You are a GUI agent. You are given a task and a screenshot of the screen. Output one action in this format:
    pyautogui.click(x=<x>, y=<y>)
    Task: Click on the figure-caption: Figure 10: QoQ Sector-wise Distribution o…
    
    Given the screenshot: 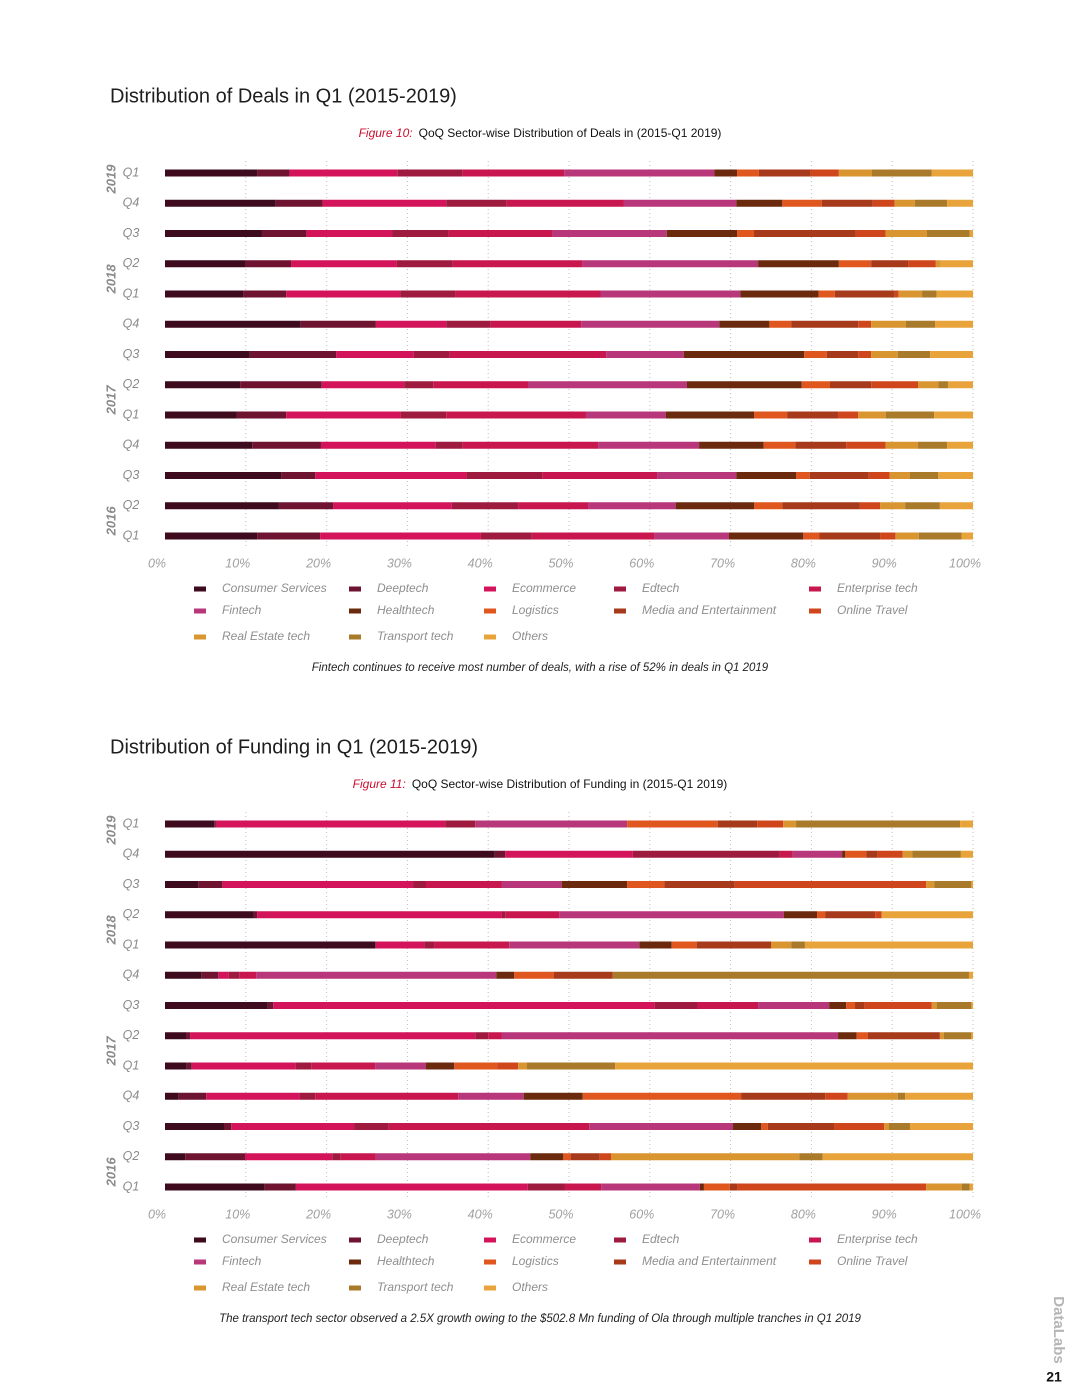 What is the action you would take?
    pyautogui.click(x=540, y=133)
    